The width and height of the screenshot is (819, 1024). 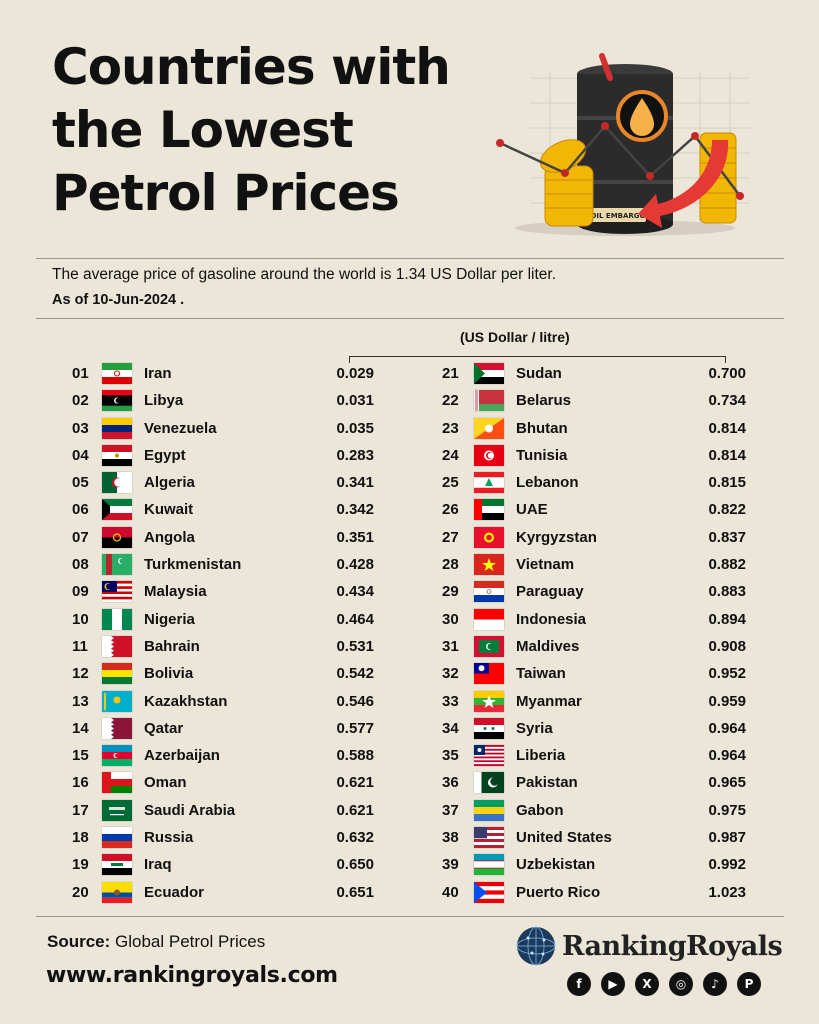 I want to click on divider, so click(x=410, y=916).